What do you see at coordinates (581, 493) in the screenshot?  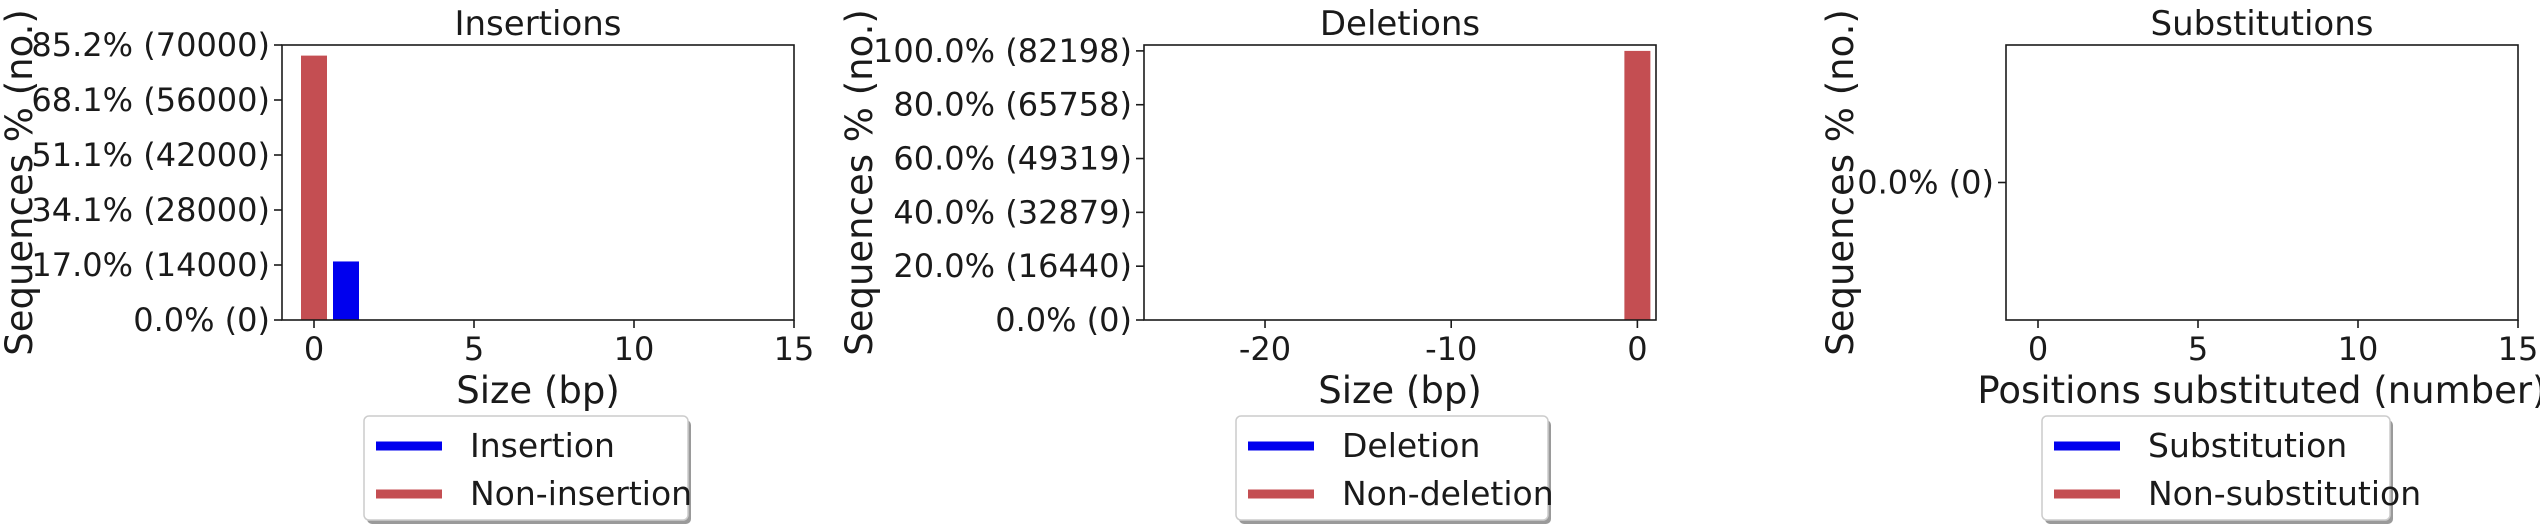 I see `legend-label-non-insertion: Non-insertion` at bounding box center [581, 493].